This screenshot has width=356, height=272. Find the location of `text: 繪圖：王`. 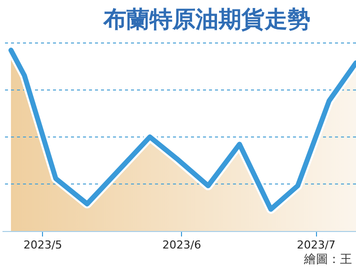

text: 繪圖：王 is located at coordinates (327, 259).